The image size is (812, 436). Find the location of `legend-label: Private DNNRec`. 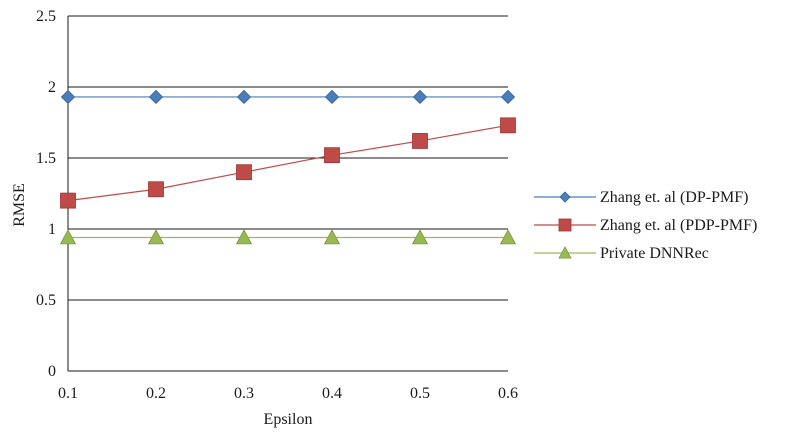

legend-label: Private DNNRec is located at coordinates (654, 253).